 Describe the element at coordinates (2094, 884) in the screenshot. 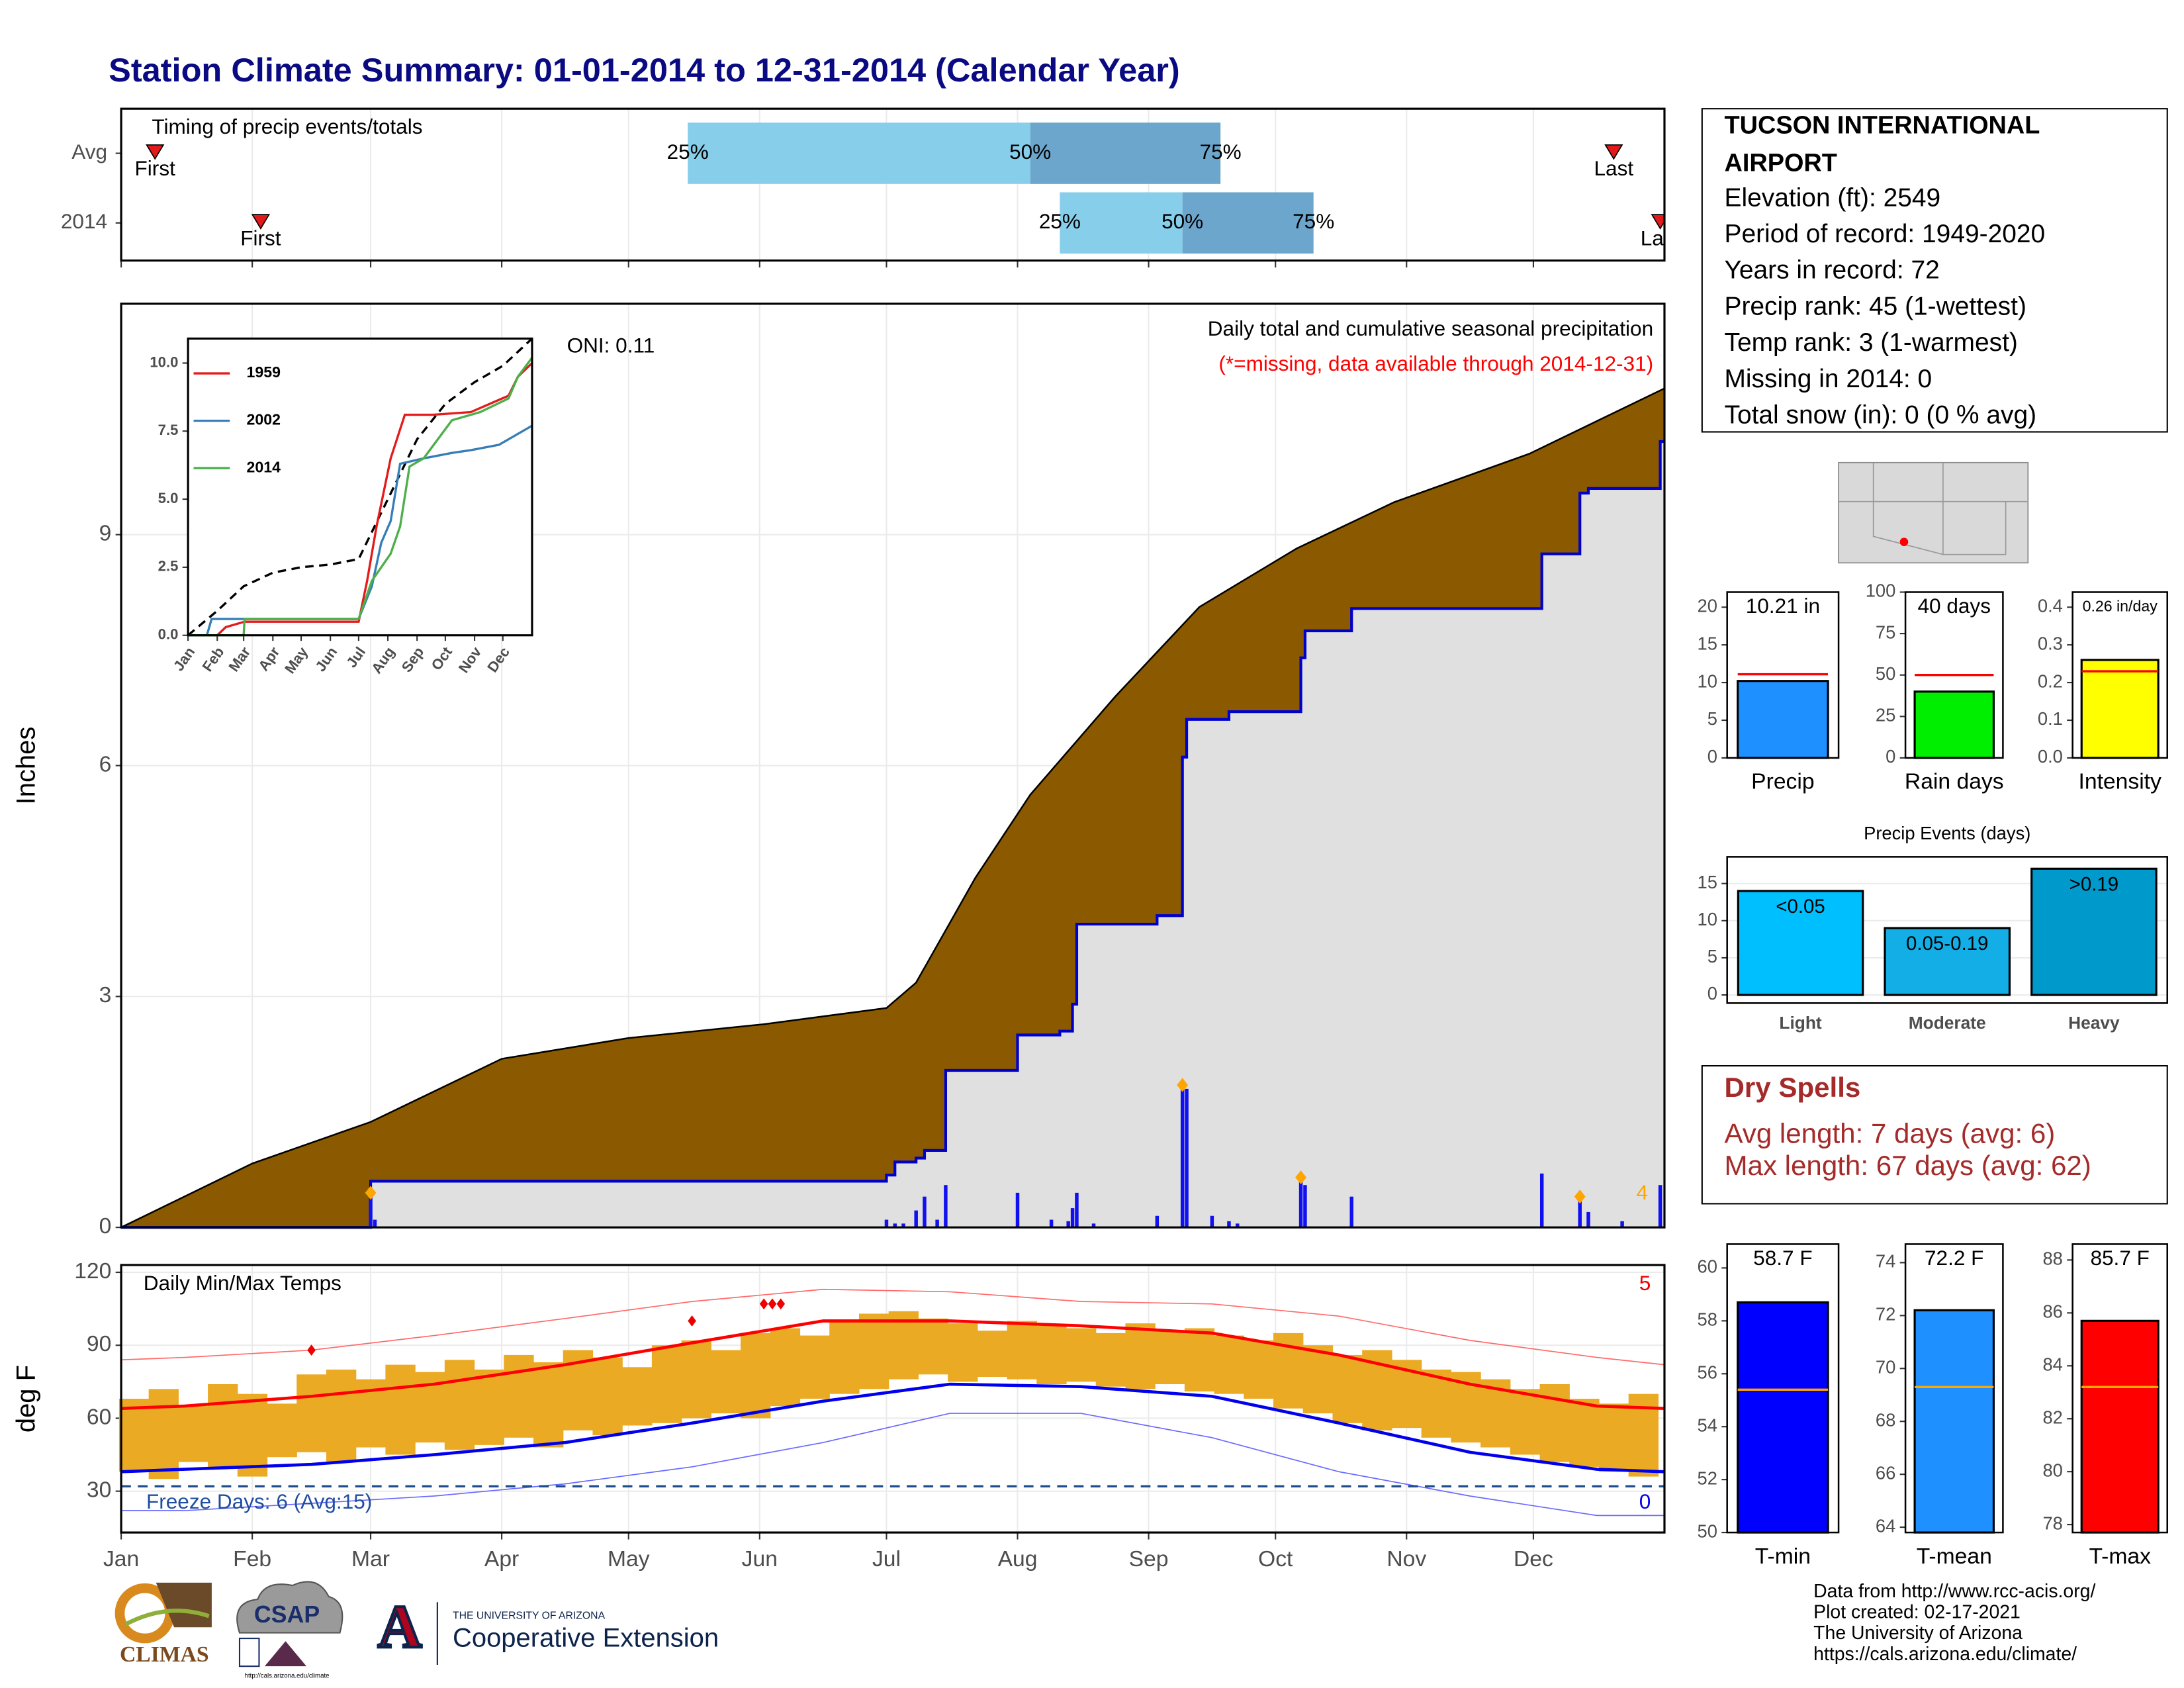

I see `bin-label: >0.19` at that location.